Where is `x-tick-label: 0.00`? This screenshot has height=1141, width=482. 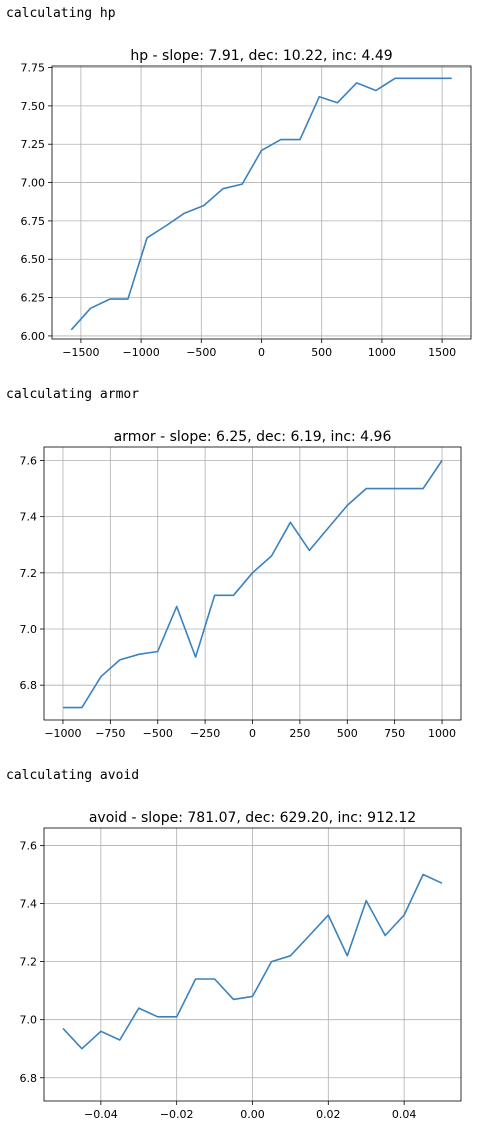
x-tick-label: 0.00 is located at coordinates (252, 1114).